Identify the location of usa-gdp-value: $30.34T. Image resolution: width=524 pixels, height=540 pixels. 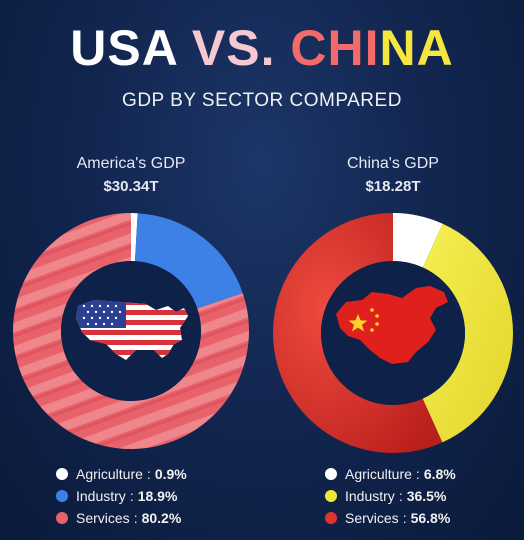
(131, 186).